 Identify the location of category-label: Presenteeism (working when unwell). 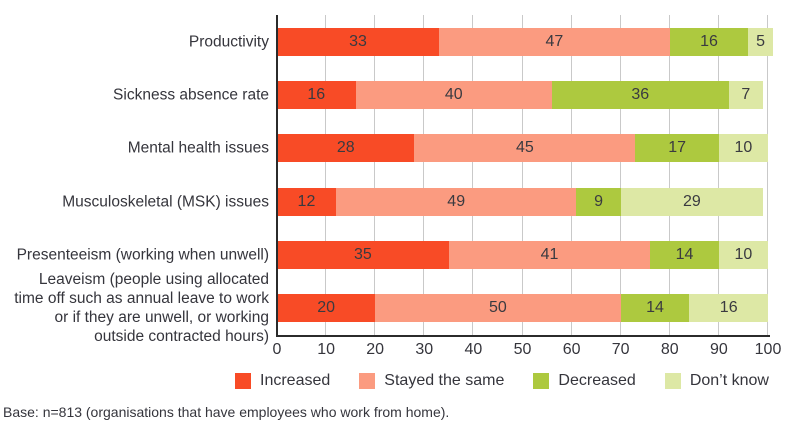
(134, 255).